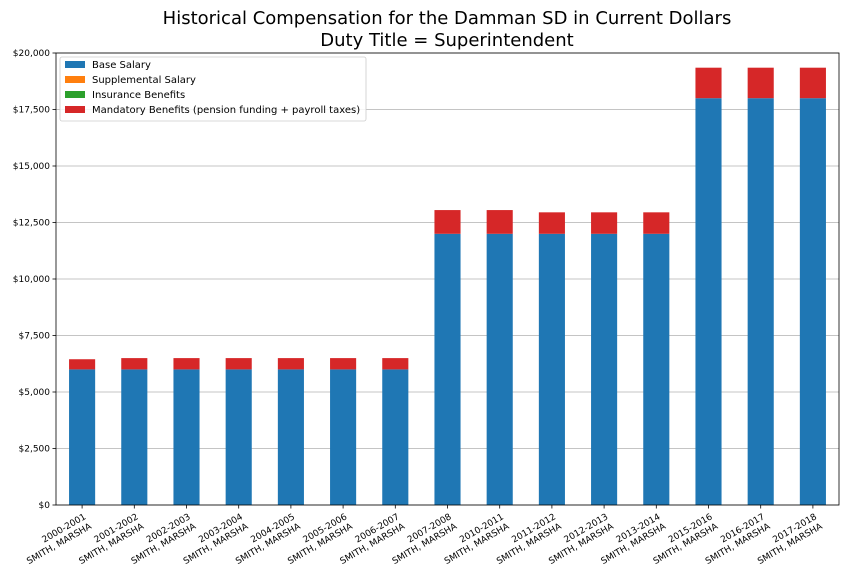  Describe the element at coordinates (447, 40) in the screenshot. I see `chart-subtitle: Duty Title = Superintendent` at that location.